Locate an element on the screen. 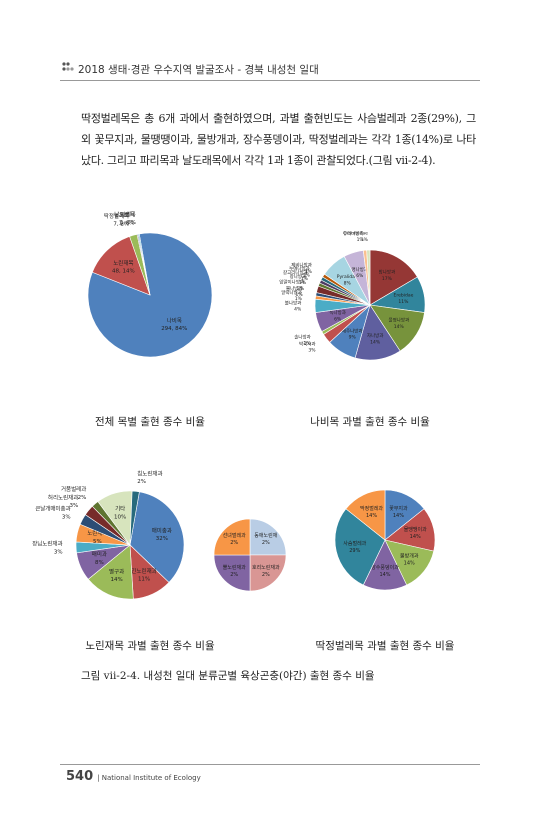 Image resolution: width=556 pixels, height=840 pixels. slice-label: 알락나방과 is located at coordinates (291, 292).